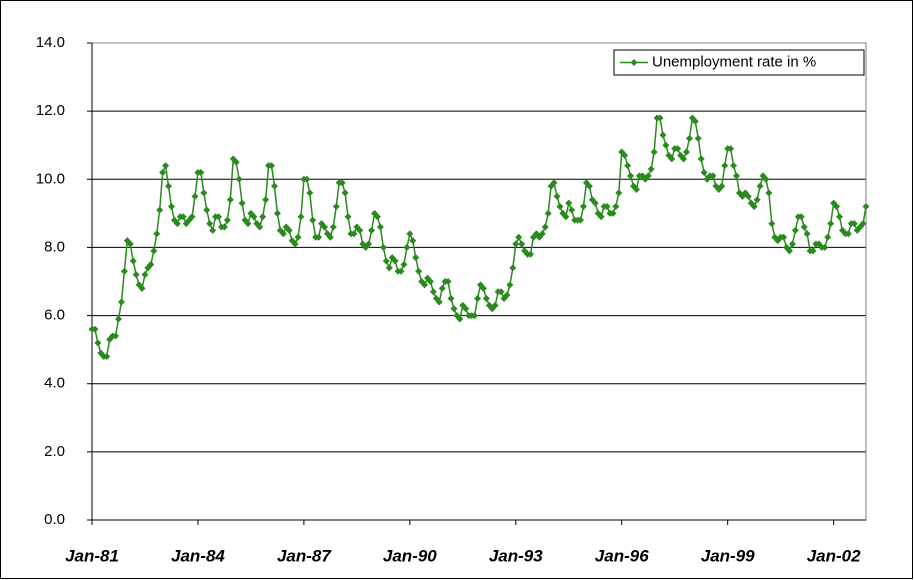 The height and width of the screenshot is (580, 914). Describe the element at coordinates (304, 555) in the screenshot. I see `x-tick-label: Jan-87` at that location.